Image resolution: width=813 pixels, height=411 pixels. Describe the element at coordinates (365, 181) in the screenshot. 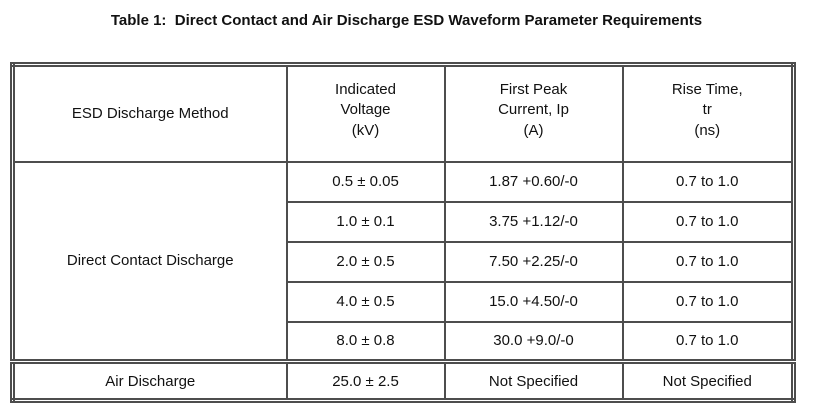

I see `voltage-cell: 0.5 ± 0.05` at that location.